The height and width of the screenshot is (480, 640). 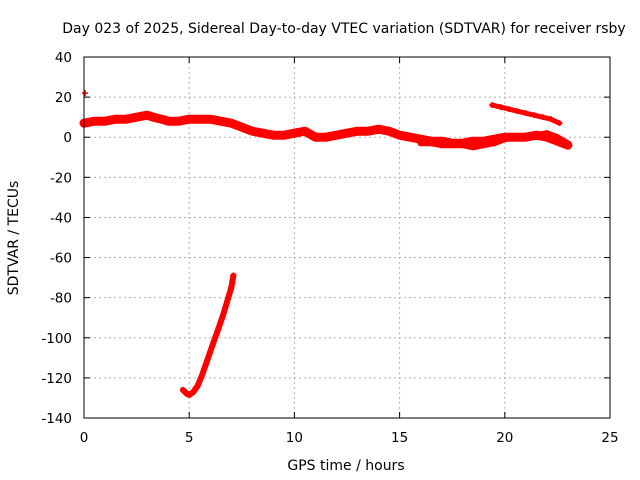 What do you see at coordinates (61, 218) in the screenshot?
I see `y-tick-label: -40` at bounding box center [61, 218].